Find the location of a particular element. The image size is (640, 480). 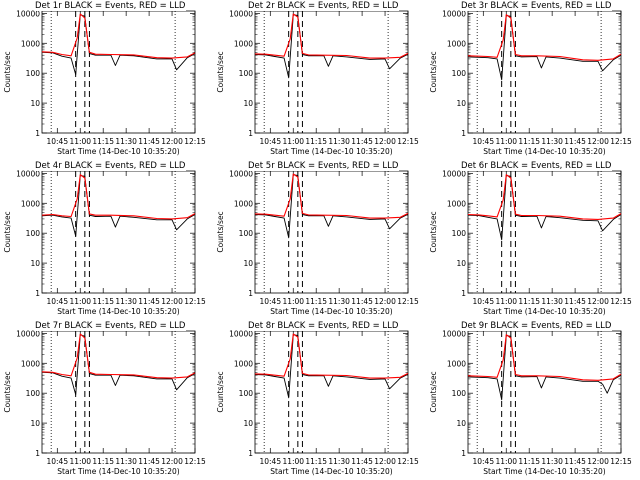

panel-title: Det 4r BLACK = Events, RED = LLD is located at coordinates (110, 166).